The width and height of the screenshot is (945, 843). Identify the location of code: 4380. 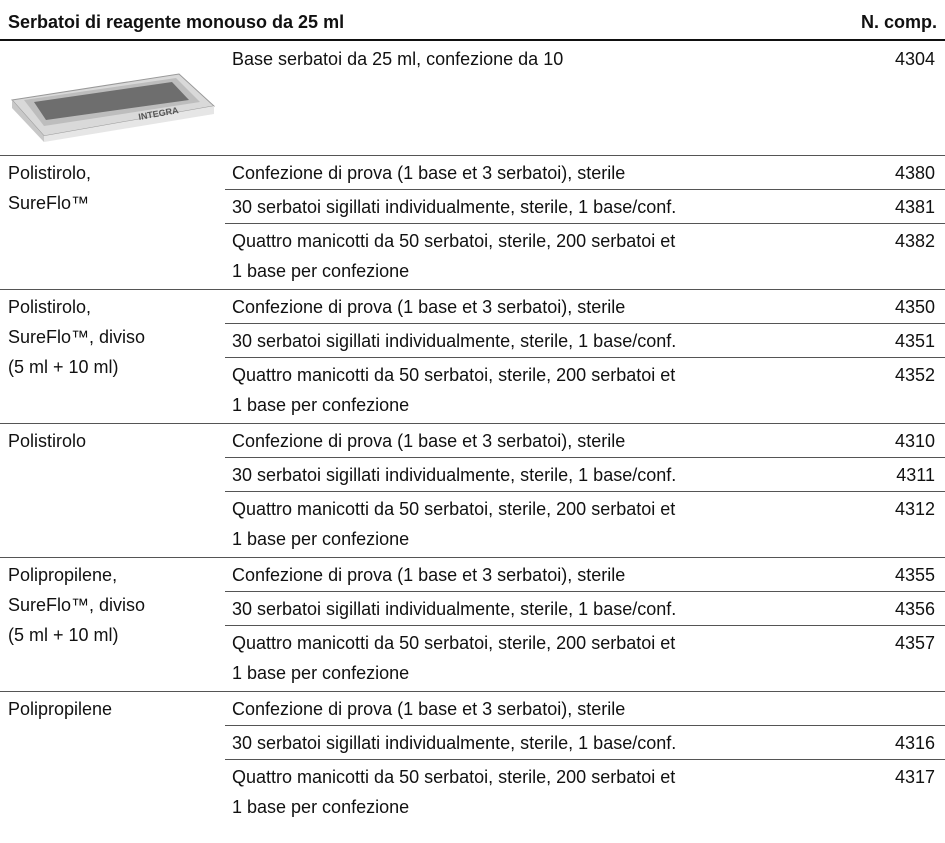
(914, 173).